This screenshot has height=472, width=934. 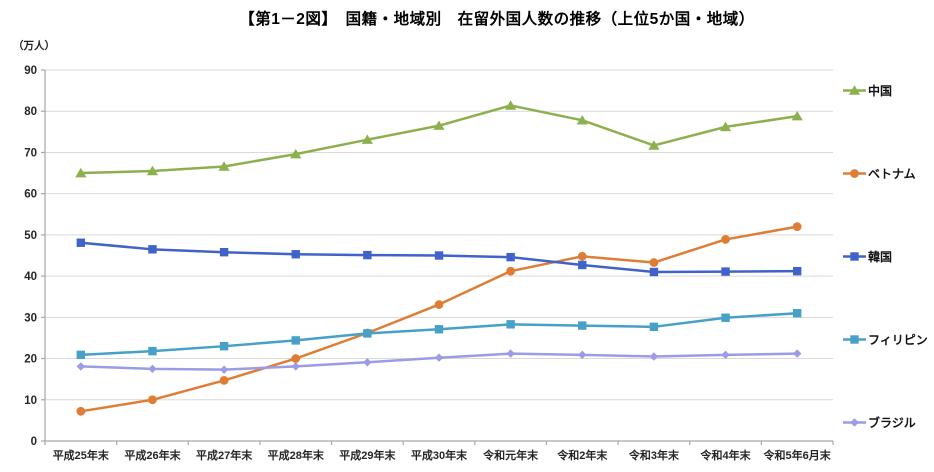 I want to click on x-tick-label: 令和3年末, so click(x=654, y=455).